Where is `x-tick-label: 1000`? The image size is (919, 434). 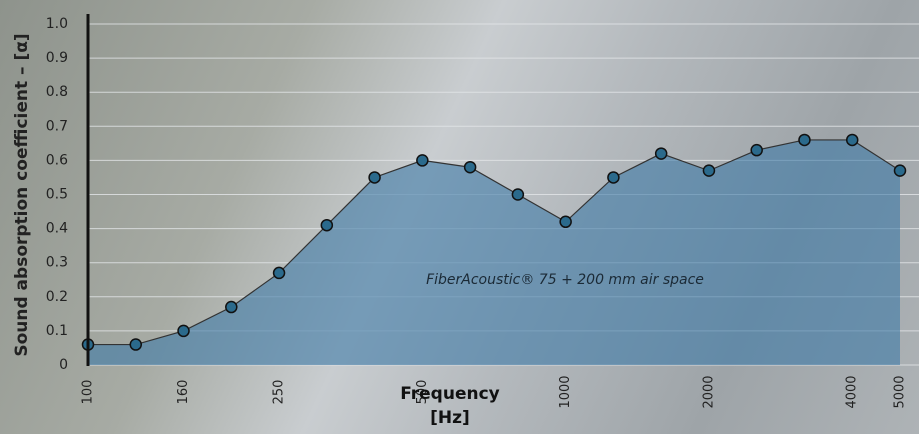 x-tick-label: 1000 is located at coordinates (565, 391).